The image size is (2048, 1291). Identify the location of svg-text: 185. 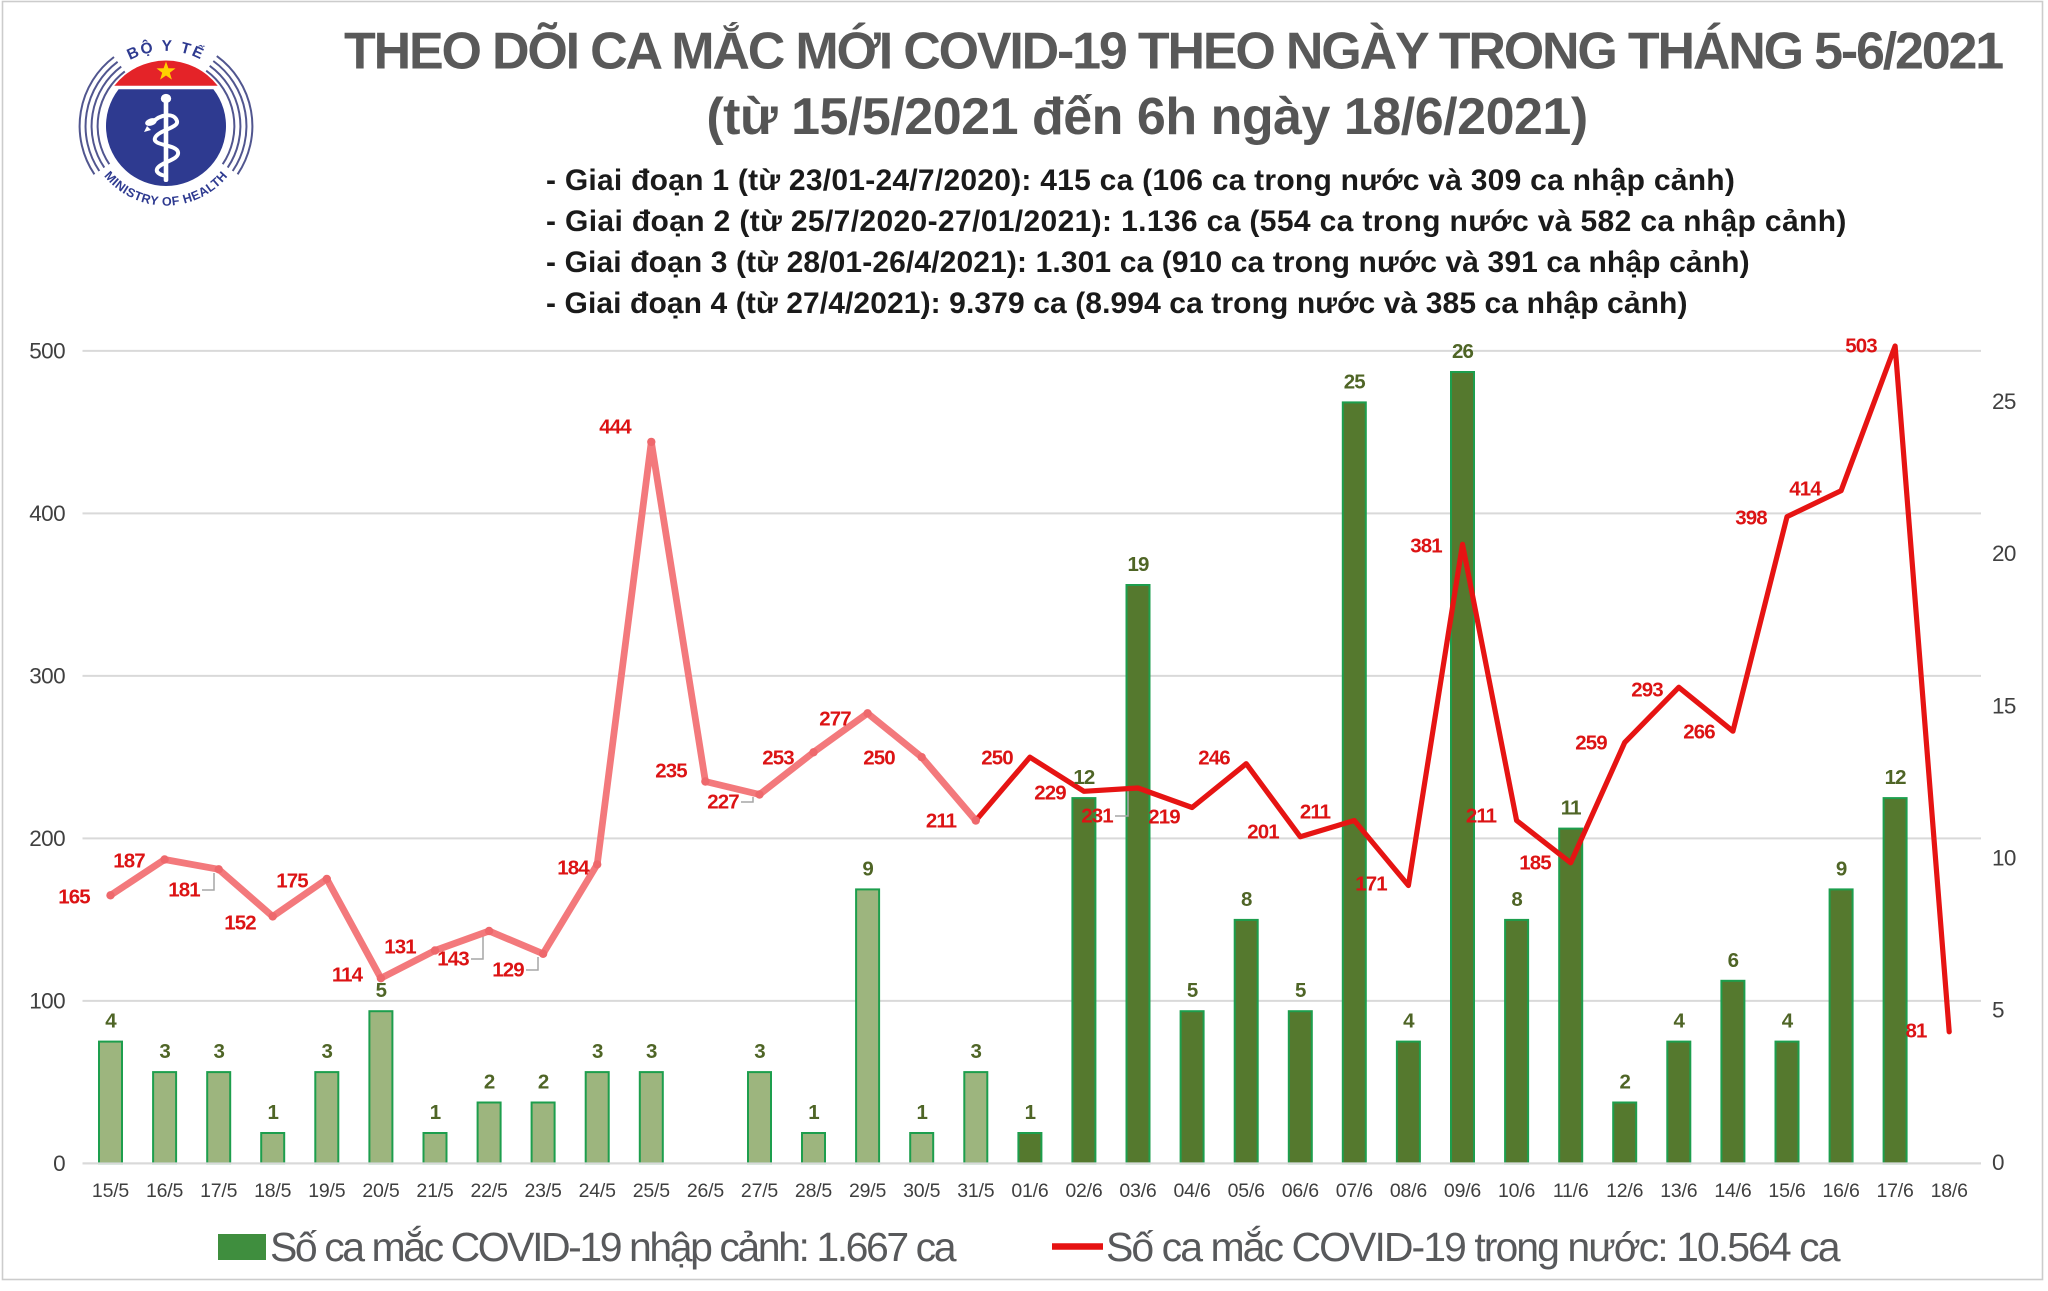
(1535, 863).